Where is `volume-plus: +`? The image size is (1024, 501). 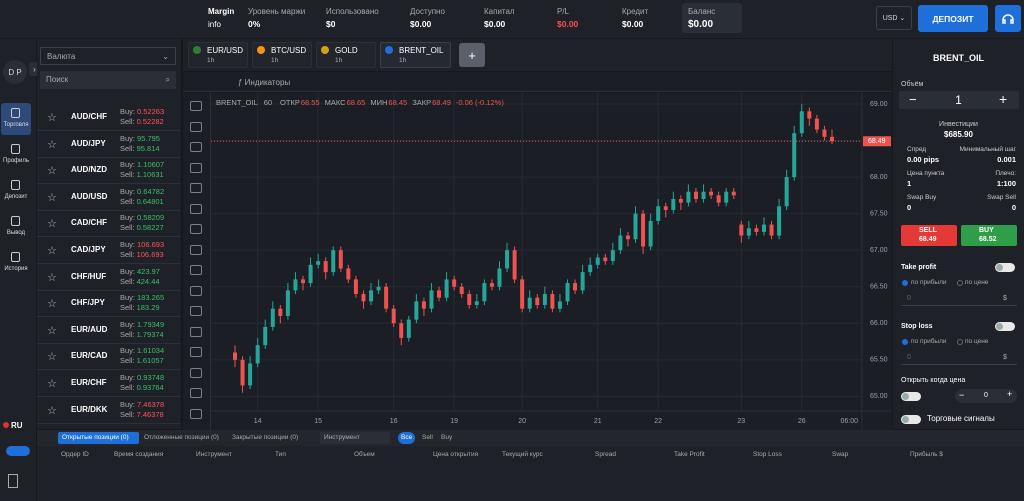
volume-plus: + is located at coordinates (1003, 99).